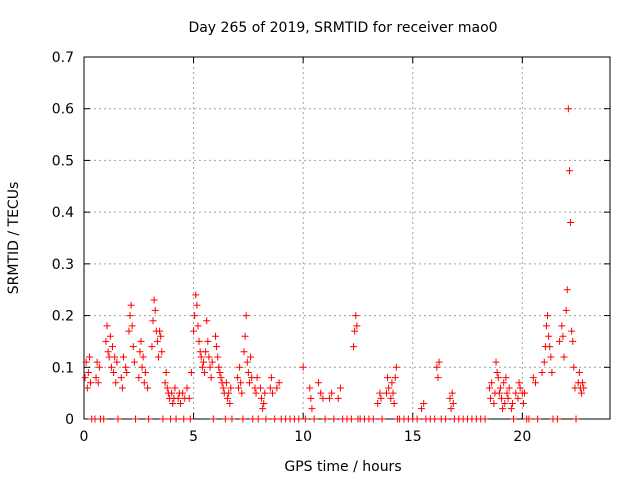 This screenshot has width=640, height=480. I want to click on x-tick-label: 20, so click(522, 437).